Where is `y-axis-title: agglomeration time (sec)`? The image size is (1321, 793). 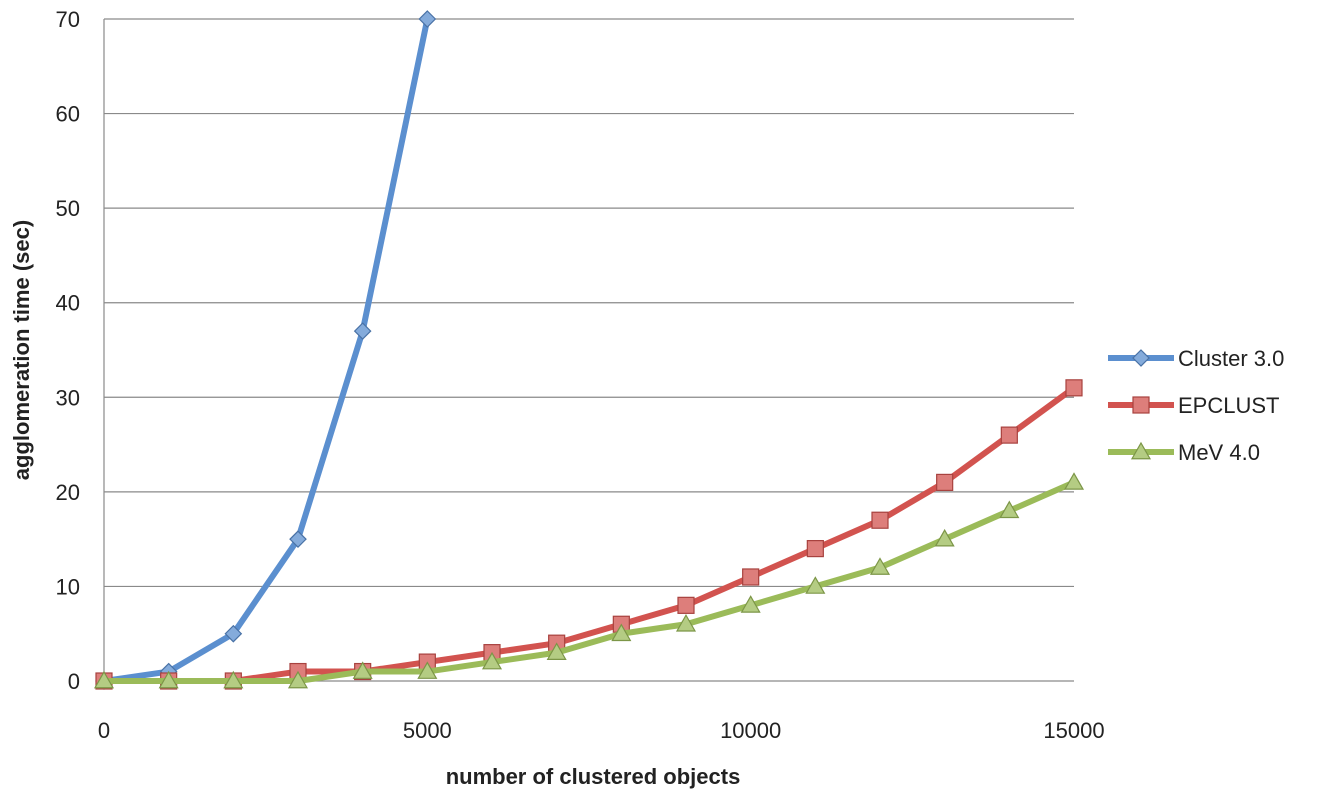
y-axis-title: agglomeration time (sec) is located at coordinates (21, 350).